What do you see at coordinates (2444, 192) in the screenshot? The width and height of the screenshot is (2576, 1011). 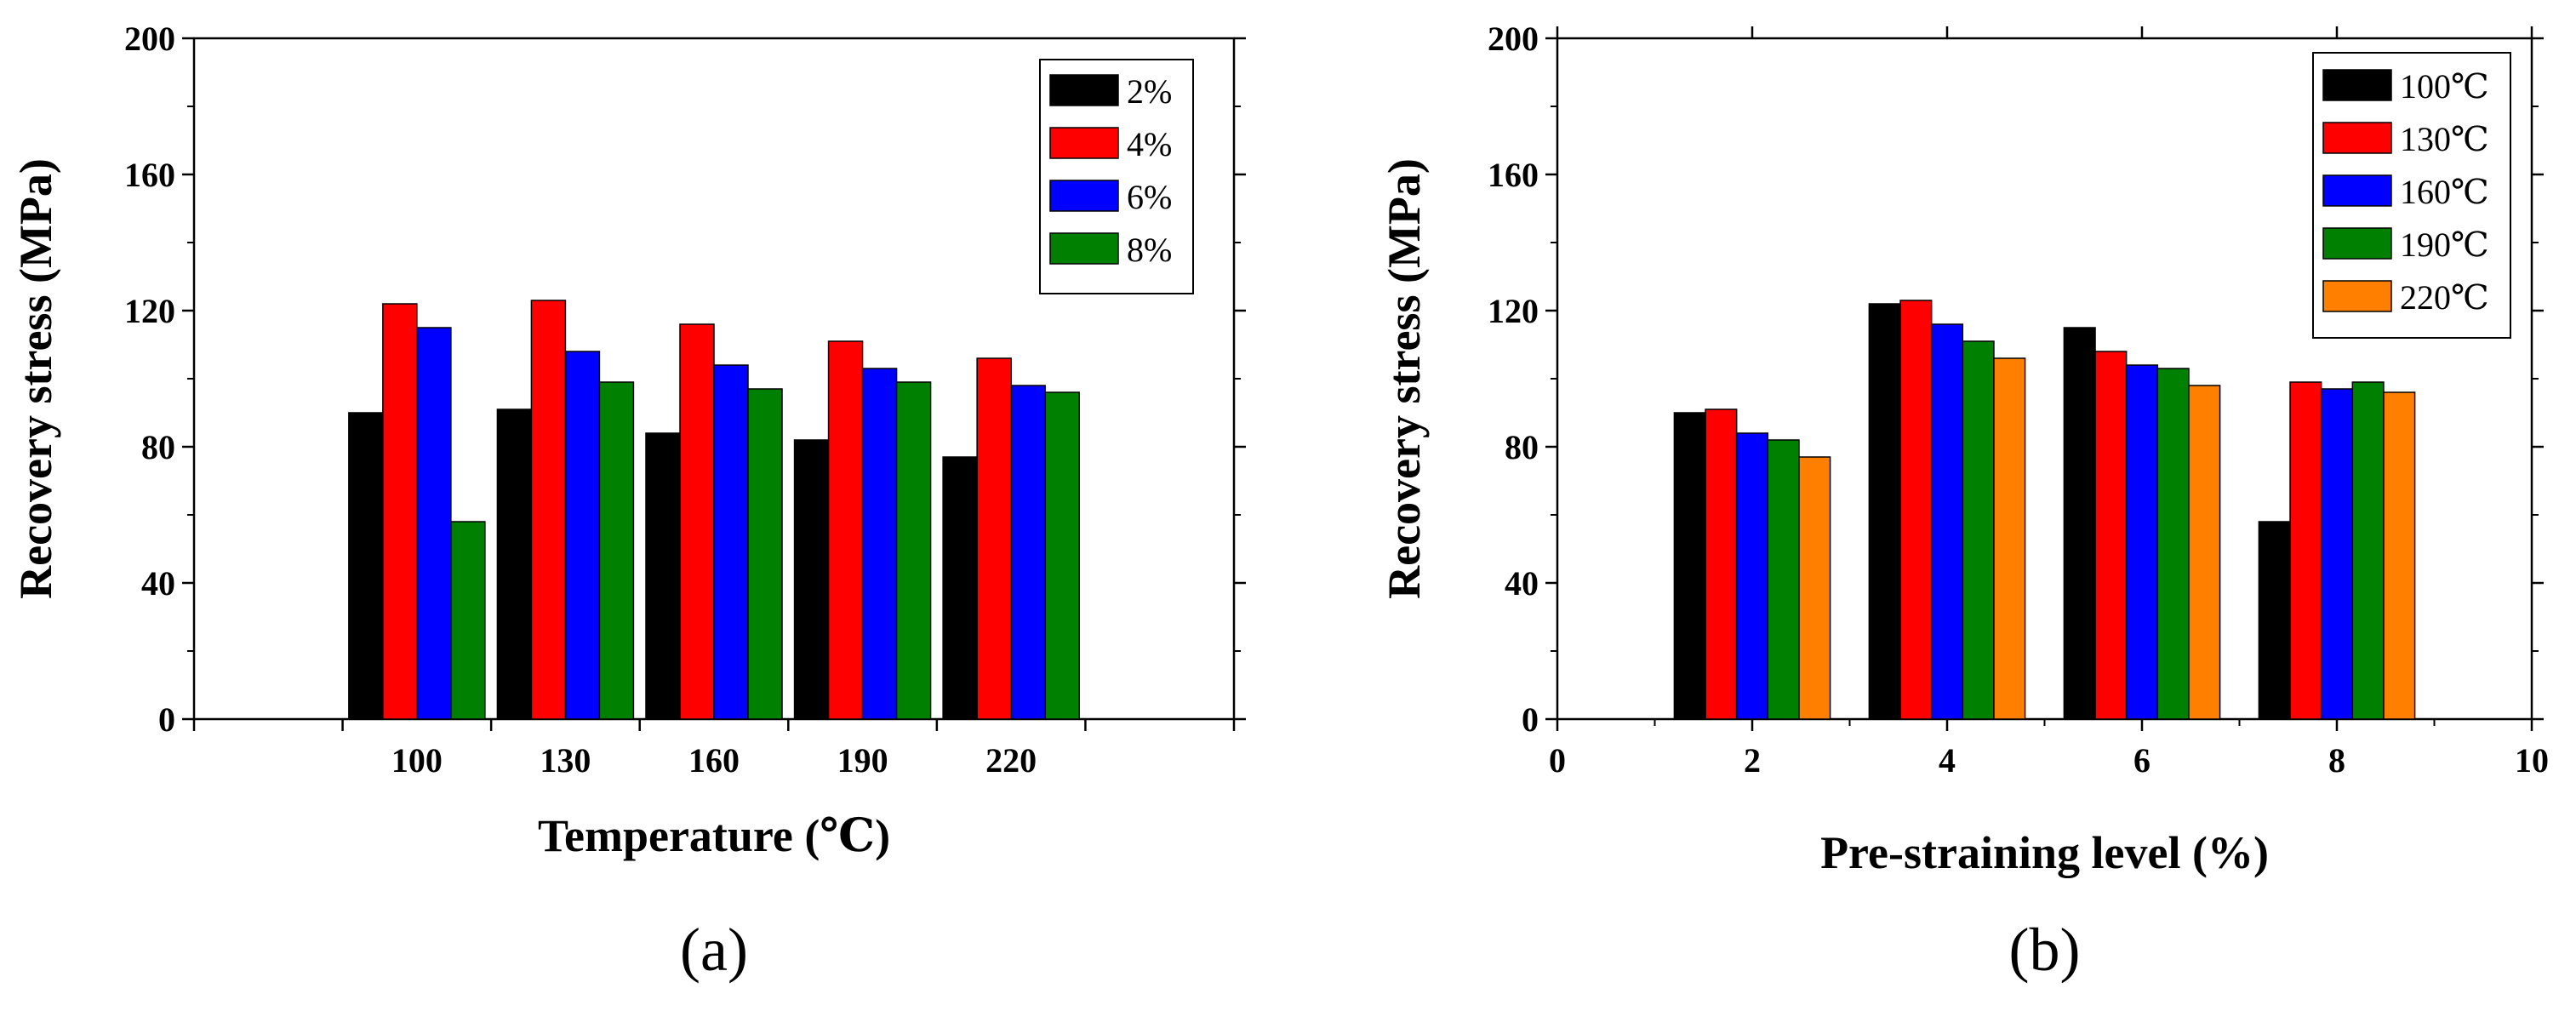 I see `legend-label: 160℃` at bounding box center [2444, 192].